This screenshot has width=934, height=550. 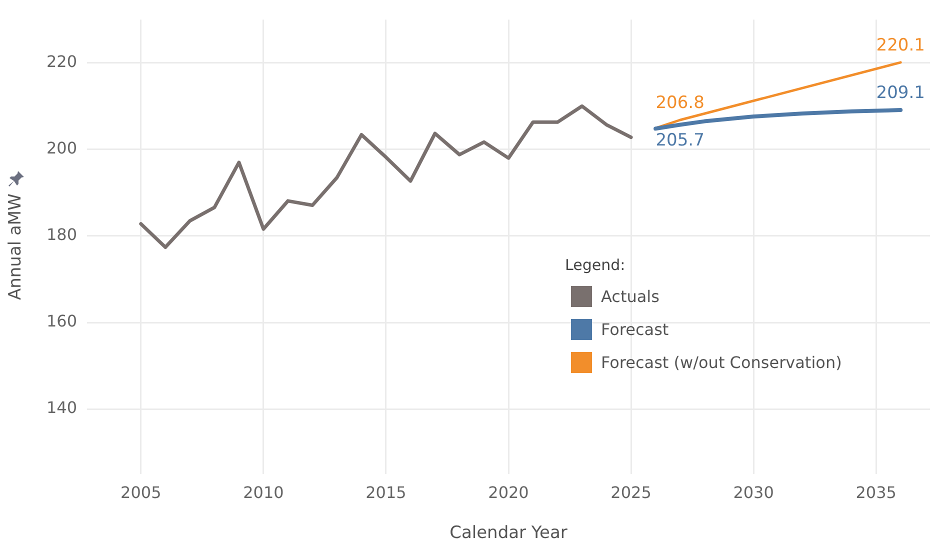 I want to click on data-label: 206.8, so click(x=680, y=102).